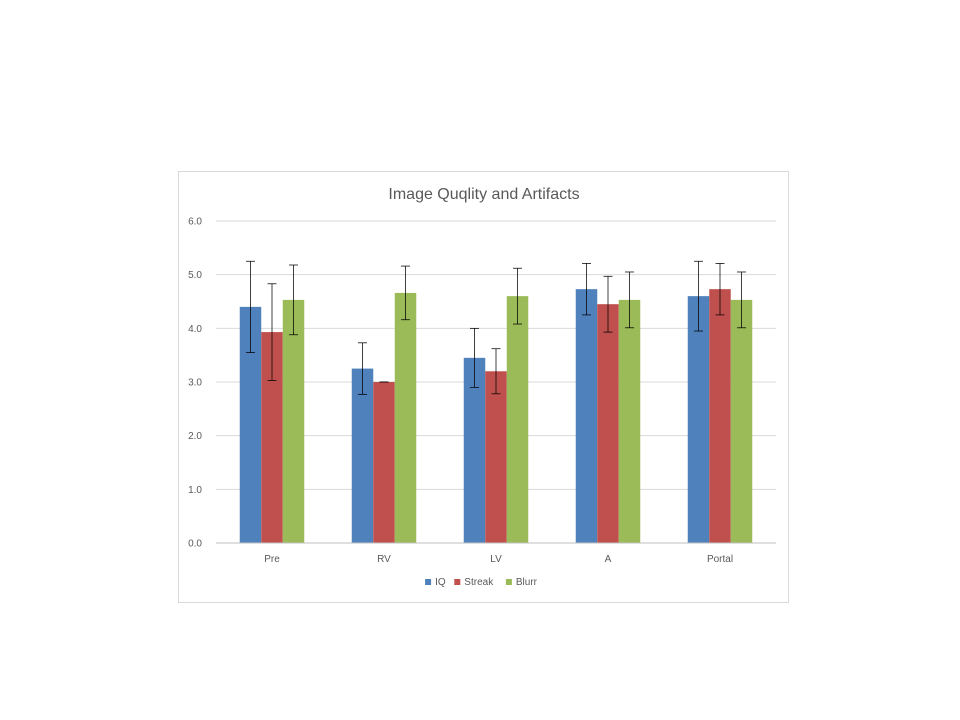  I want to click on bar-iq-lv, so click(474, 450).